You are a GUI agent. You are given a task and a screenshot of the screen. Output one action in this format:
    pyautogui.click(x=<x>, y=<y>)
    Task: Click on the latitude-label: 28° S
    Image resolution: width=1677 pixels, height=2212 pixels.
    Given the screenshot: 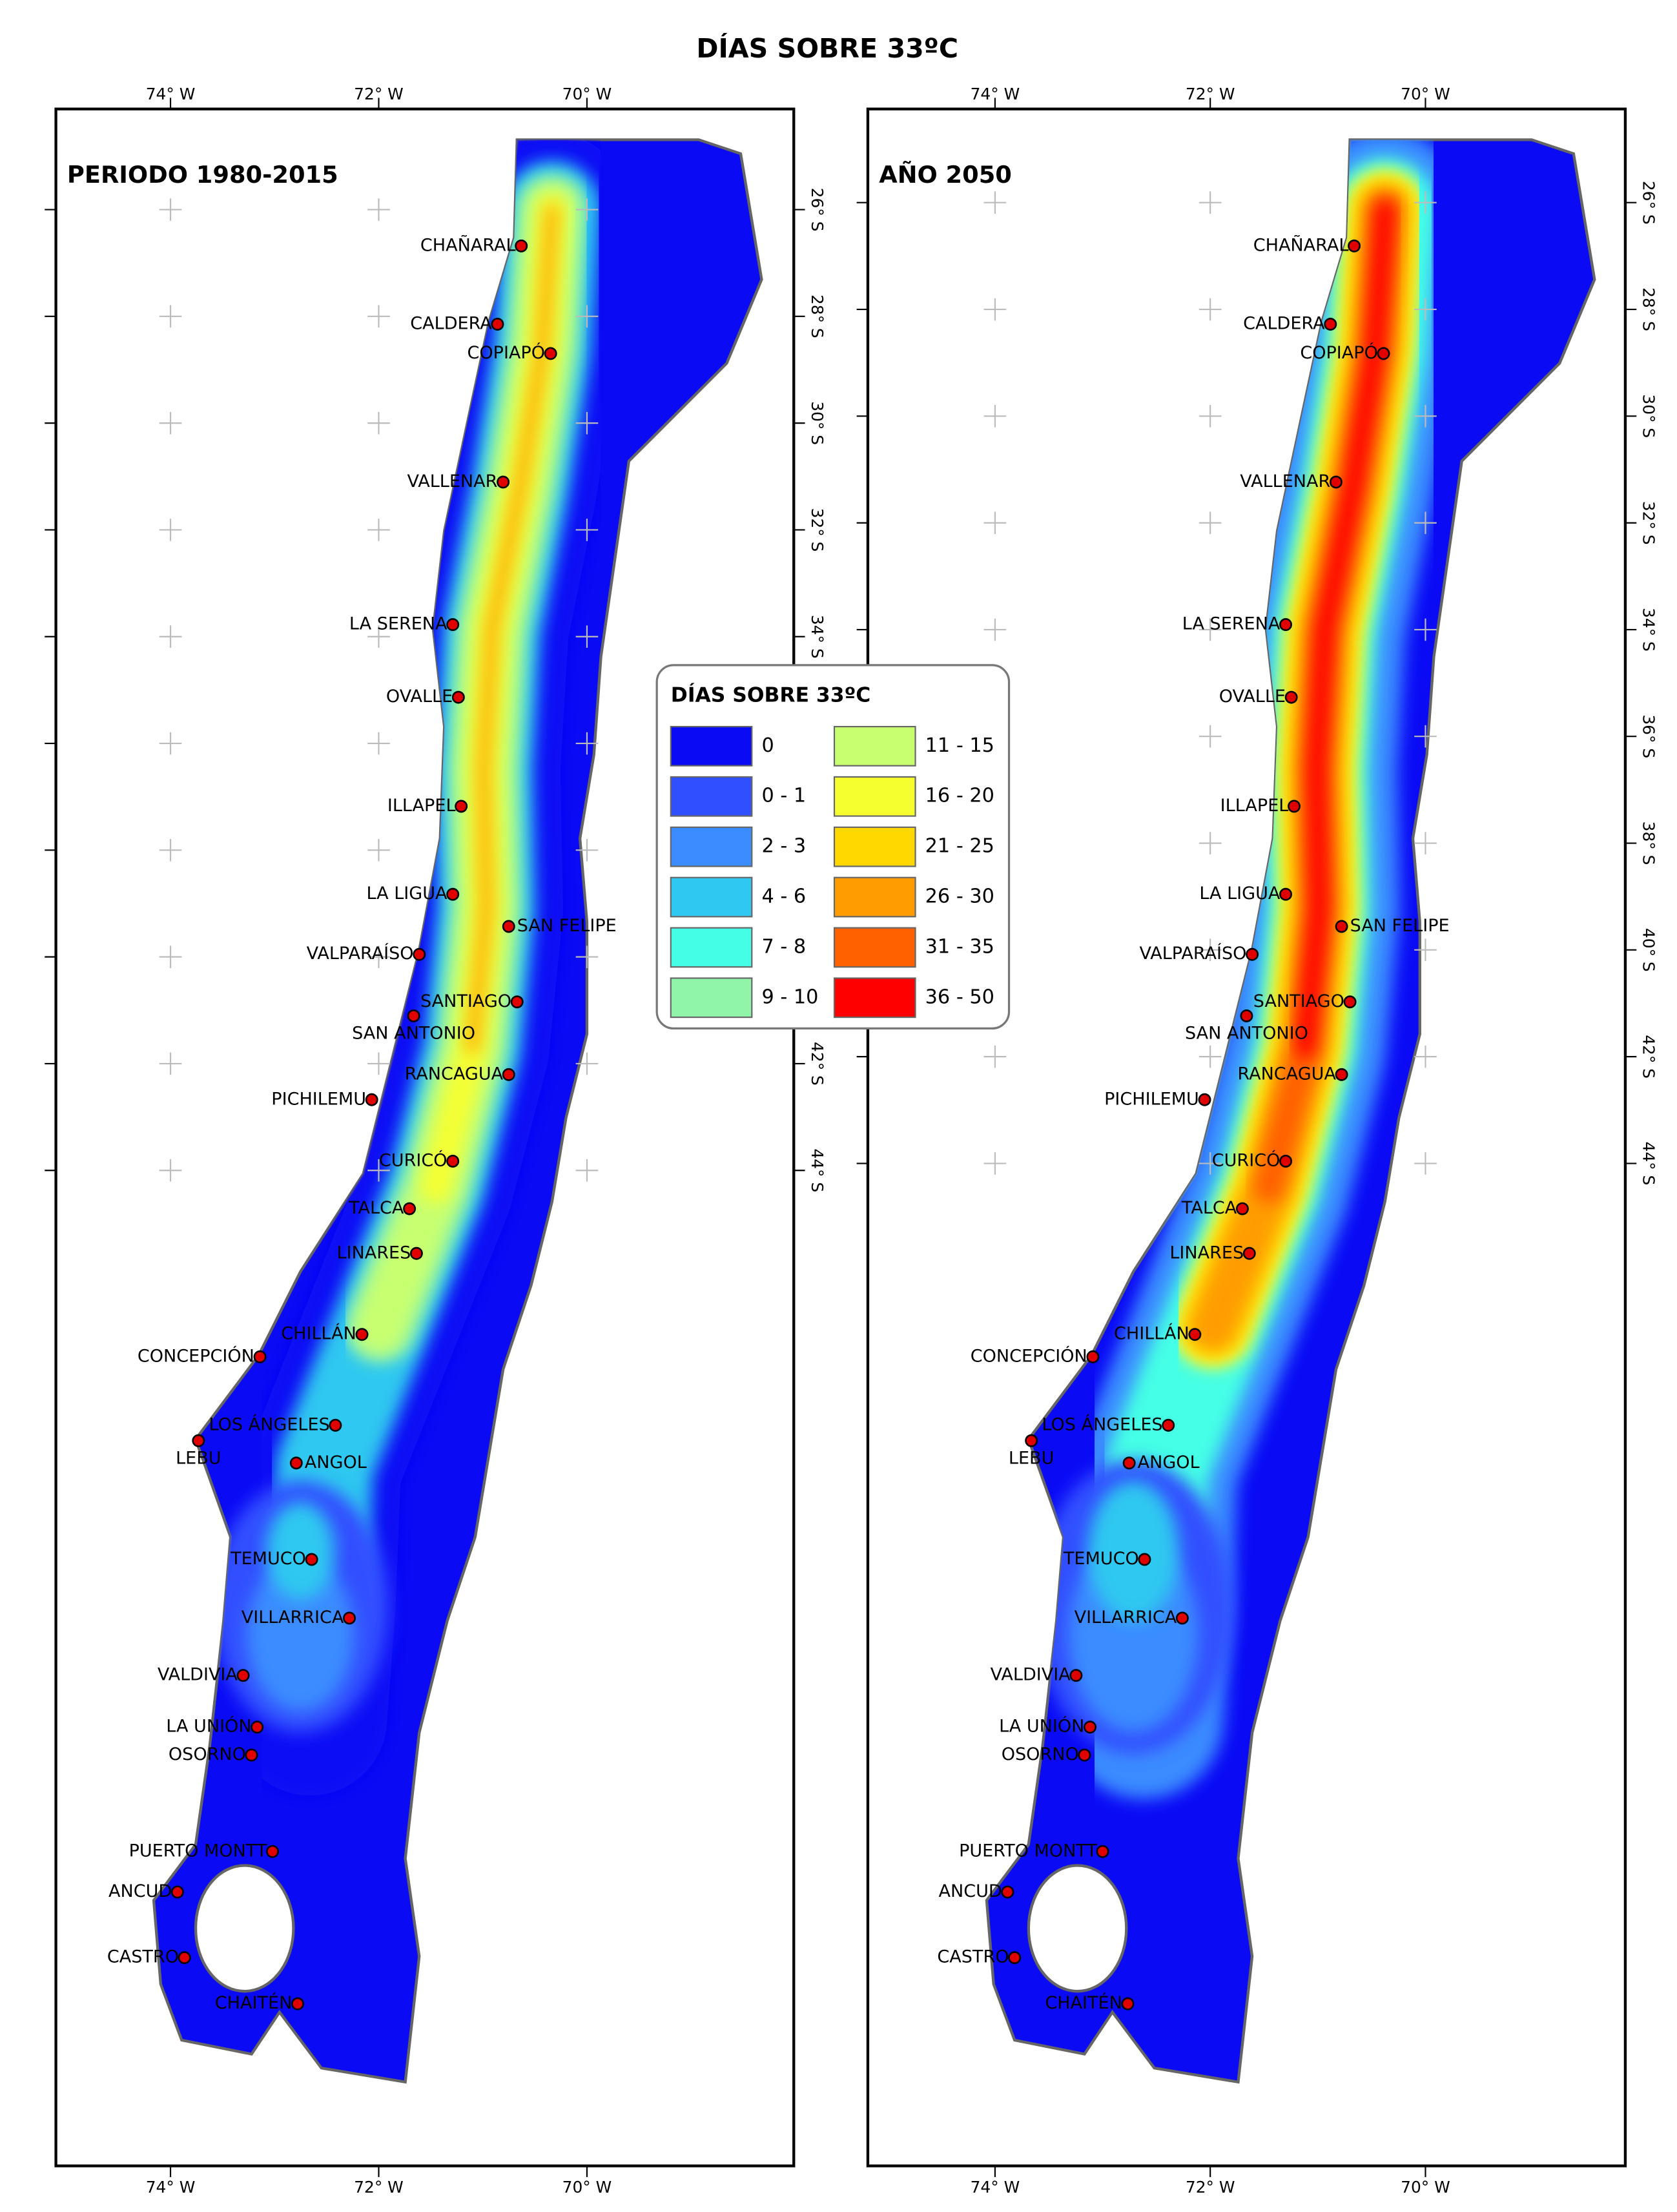 What is the action you would take?
    pyautogui.click(x=817, y=316)
    